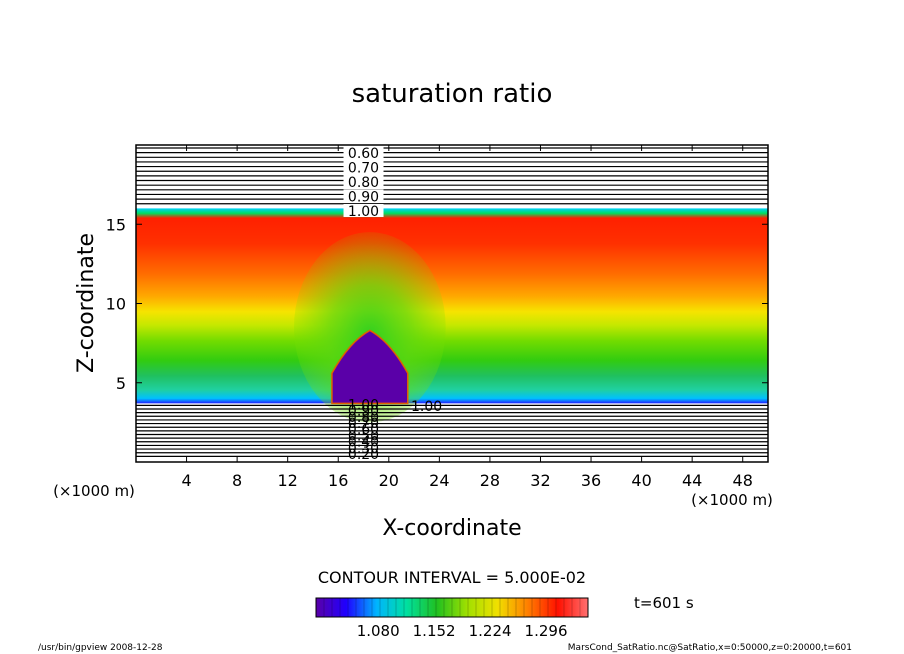 This screenshot has height=654, width=904. What do you see at coordinates (451, 528) in the screenshot?
I see `x-axis-label: X-coordinate` at bounding box center [451, 528].